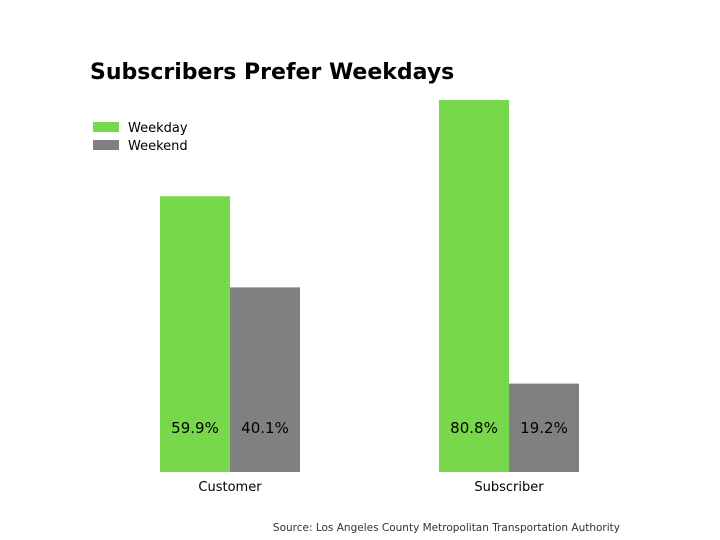 This screenshot has width=720, height=540. I want to click on legend: Weekday Weekend, so click(140, 137).